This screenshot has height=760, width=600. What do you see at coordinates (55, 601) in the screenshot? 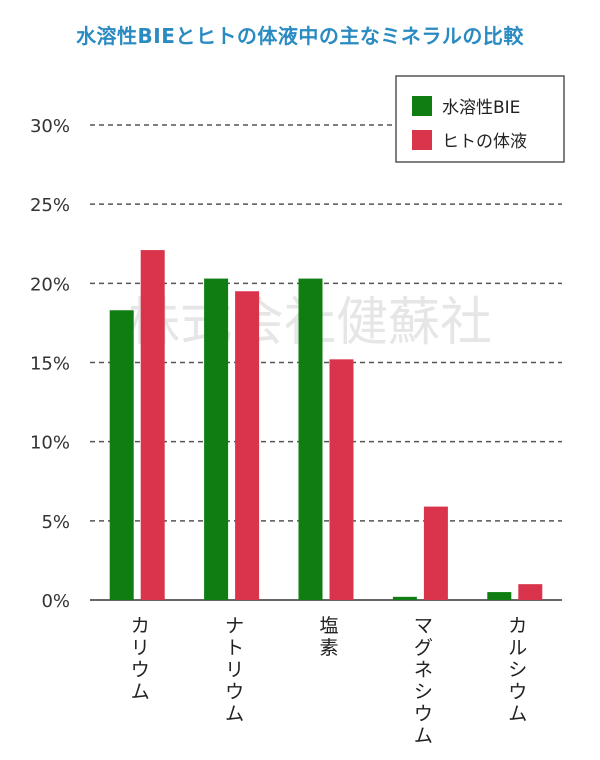
I see `y-tick-label: 0%` at bounding box center [55, 601].